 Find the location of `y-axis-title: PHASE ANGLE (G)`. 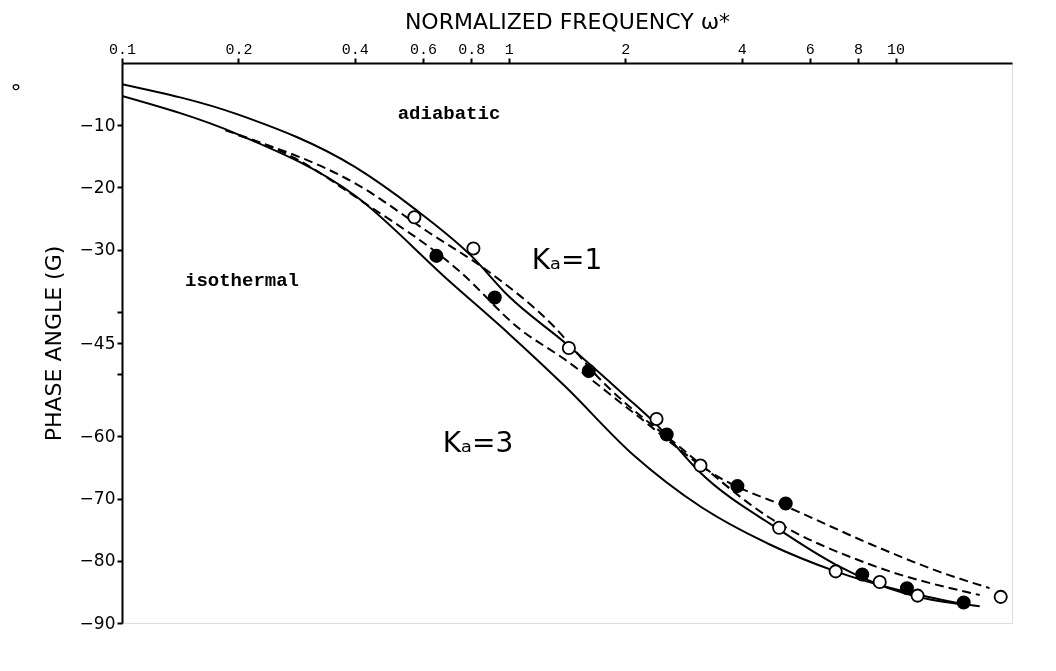

y-axis-title: PHASE ANGLE (G) is located at coordinates (53, 343).